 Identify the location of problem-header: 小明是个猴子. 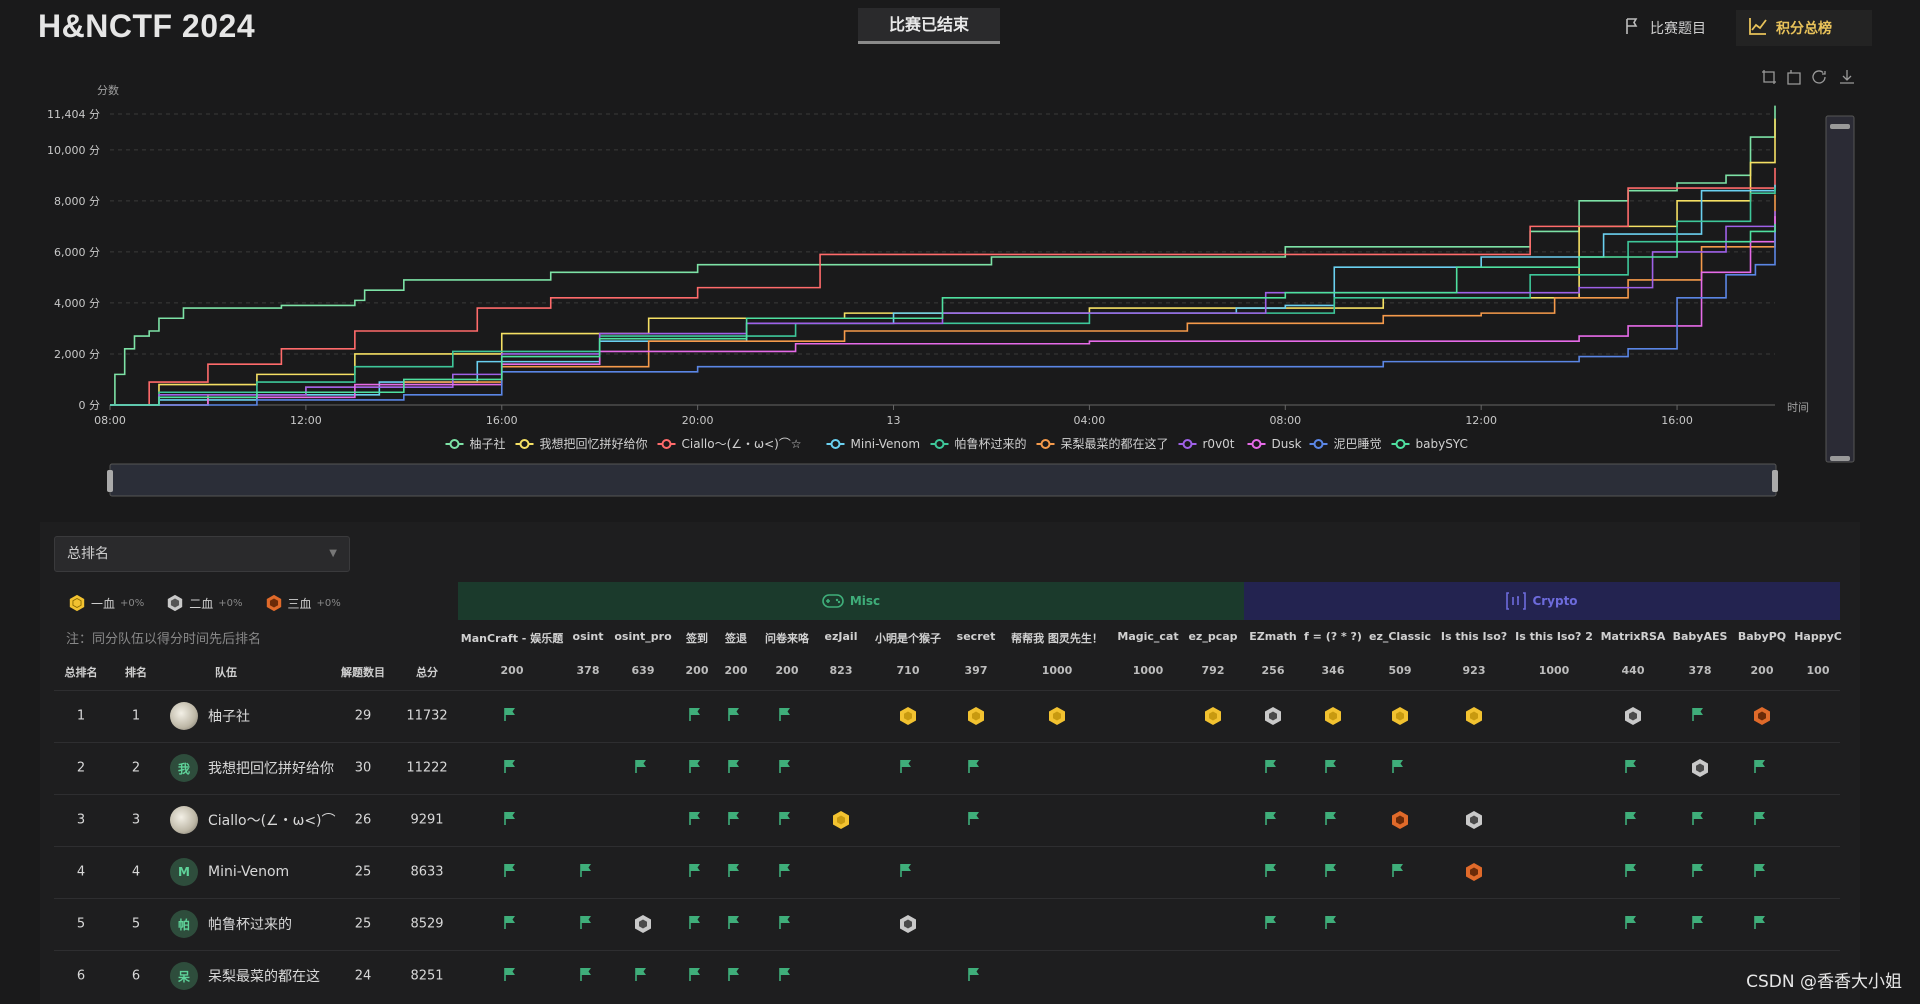
(908, 638).